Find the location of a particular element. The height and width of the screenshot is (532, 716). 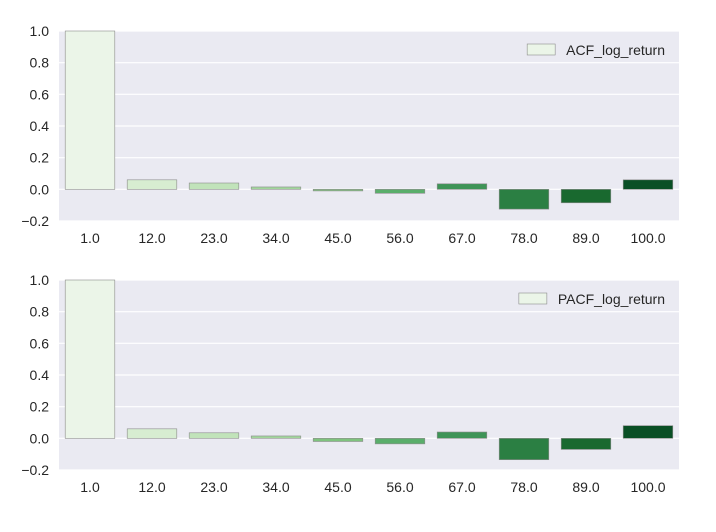

acf-legend: ACF_log_return is located at coordinates (595, 50).